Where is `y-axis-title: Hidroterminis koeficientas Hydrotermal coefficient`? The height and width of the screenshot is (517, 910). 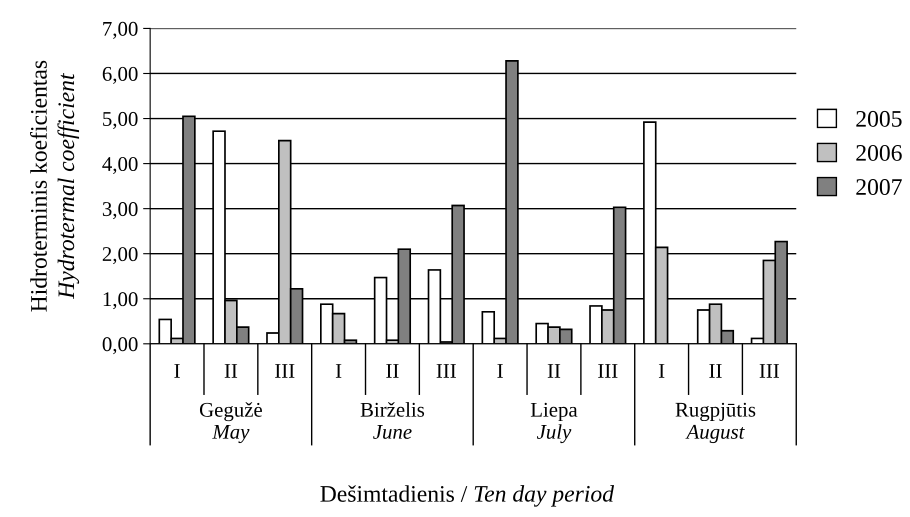 y-axis-title: Hidroterminis koeficientas Hydrotermal coefficient is located at coordinates (55, 186).